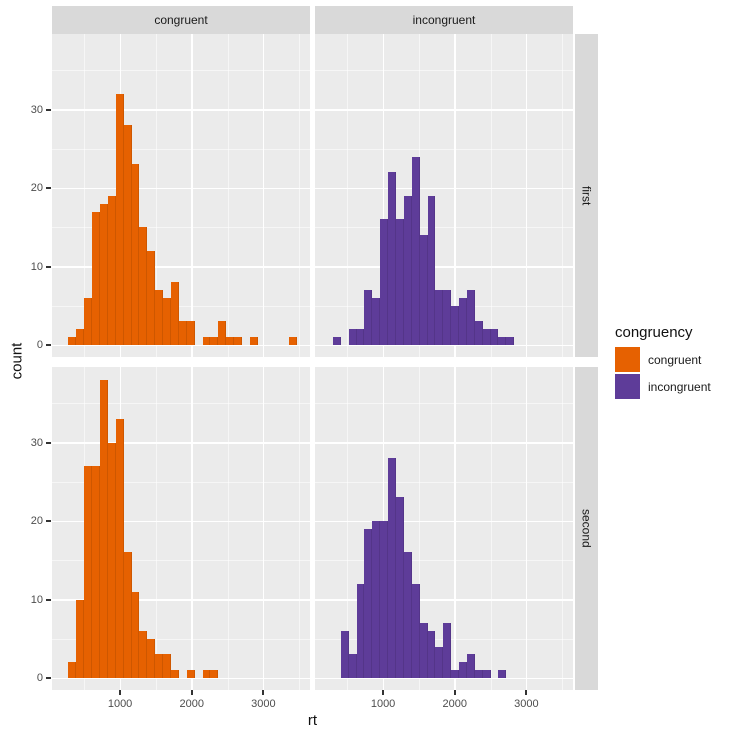 The width and height of the screenshot is (740, 740). What do you see at coordinates (36, 266) in the screenshot?
I see `y-tick-label: 10` at bounding box center [36, 266].